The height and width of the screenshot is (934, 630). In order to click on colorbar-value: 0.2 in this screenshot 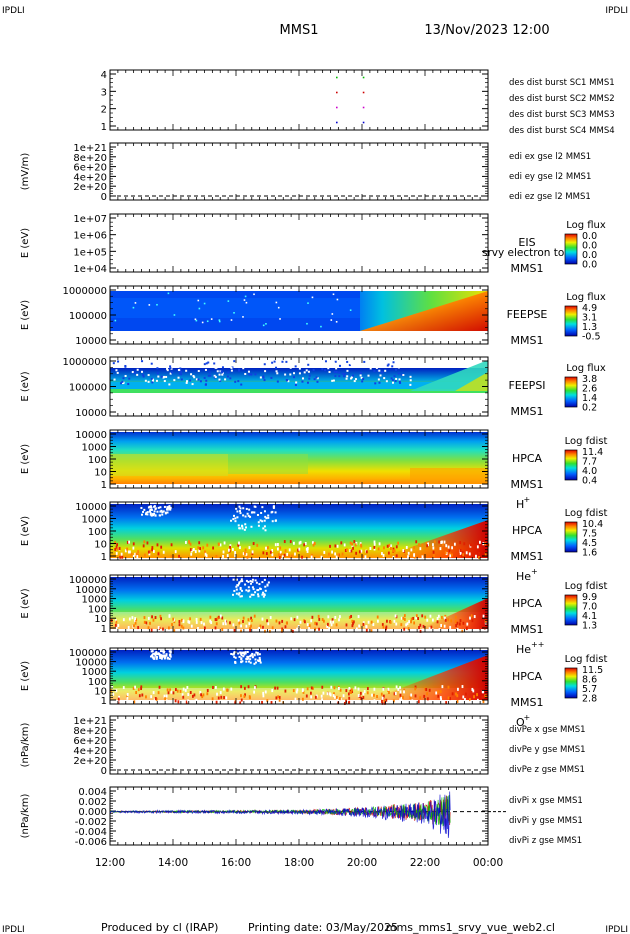, I will do `click(589, 408)`.